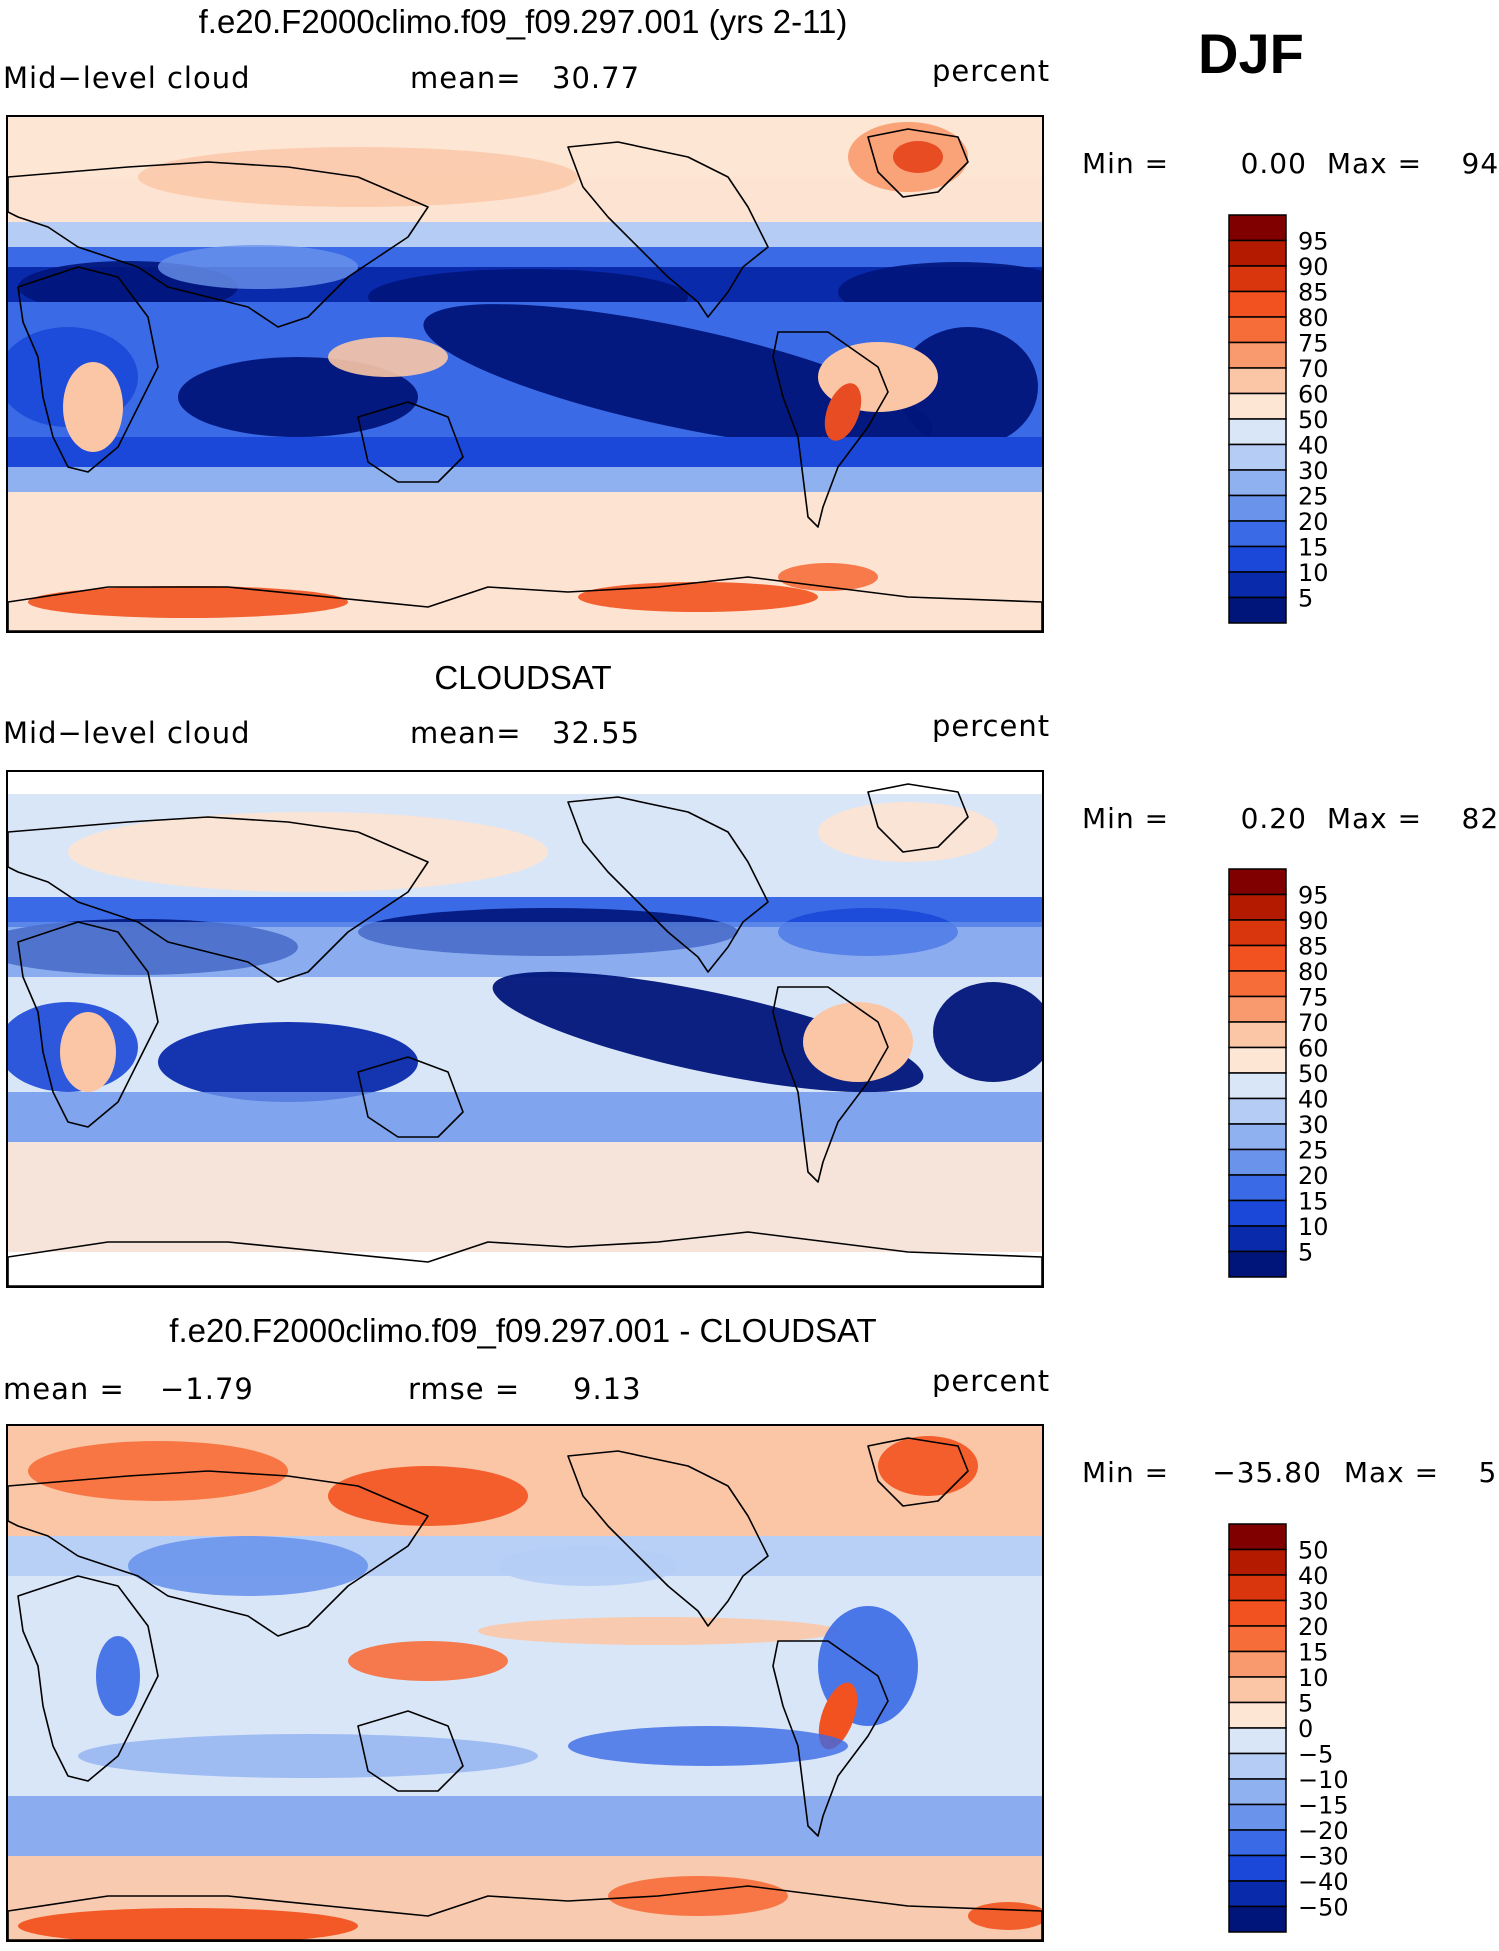 The height and width of the screenshot is (1951, 1499). I want to click on panel-1-mean-label: mean=, so click(466, 78).